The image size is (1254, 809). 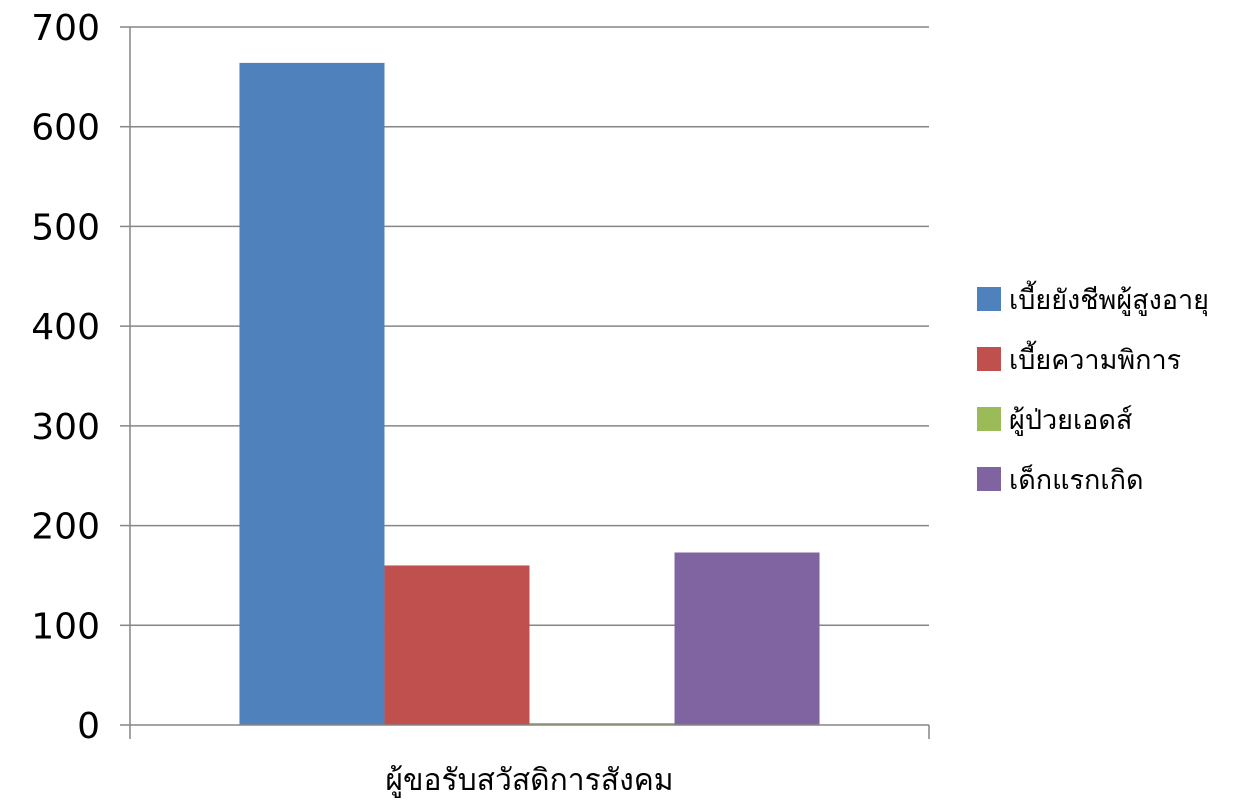 I want to click on legend-item: เด็กแรกเกิด, so click(x=1060, y=479).